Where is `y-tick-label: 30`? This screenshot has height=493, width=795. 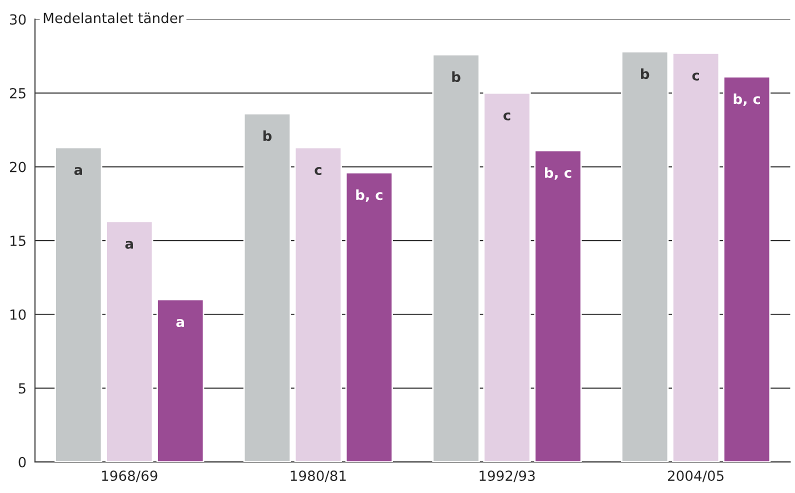
y-tick-label: 30 is located at coordinates (18, 19).